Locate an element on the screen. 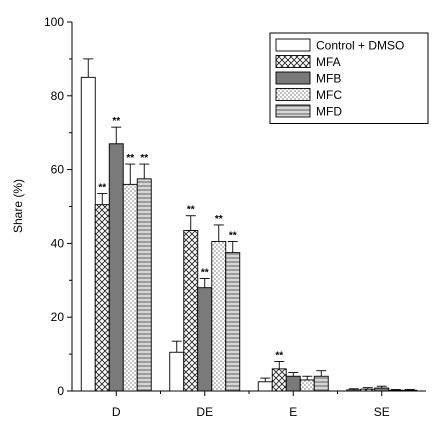  x-tick-label: E is located at coordinates (293, 412).